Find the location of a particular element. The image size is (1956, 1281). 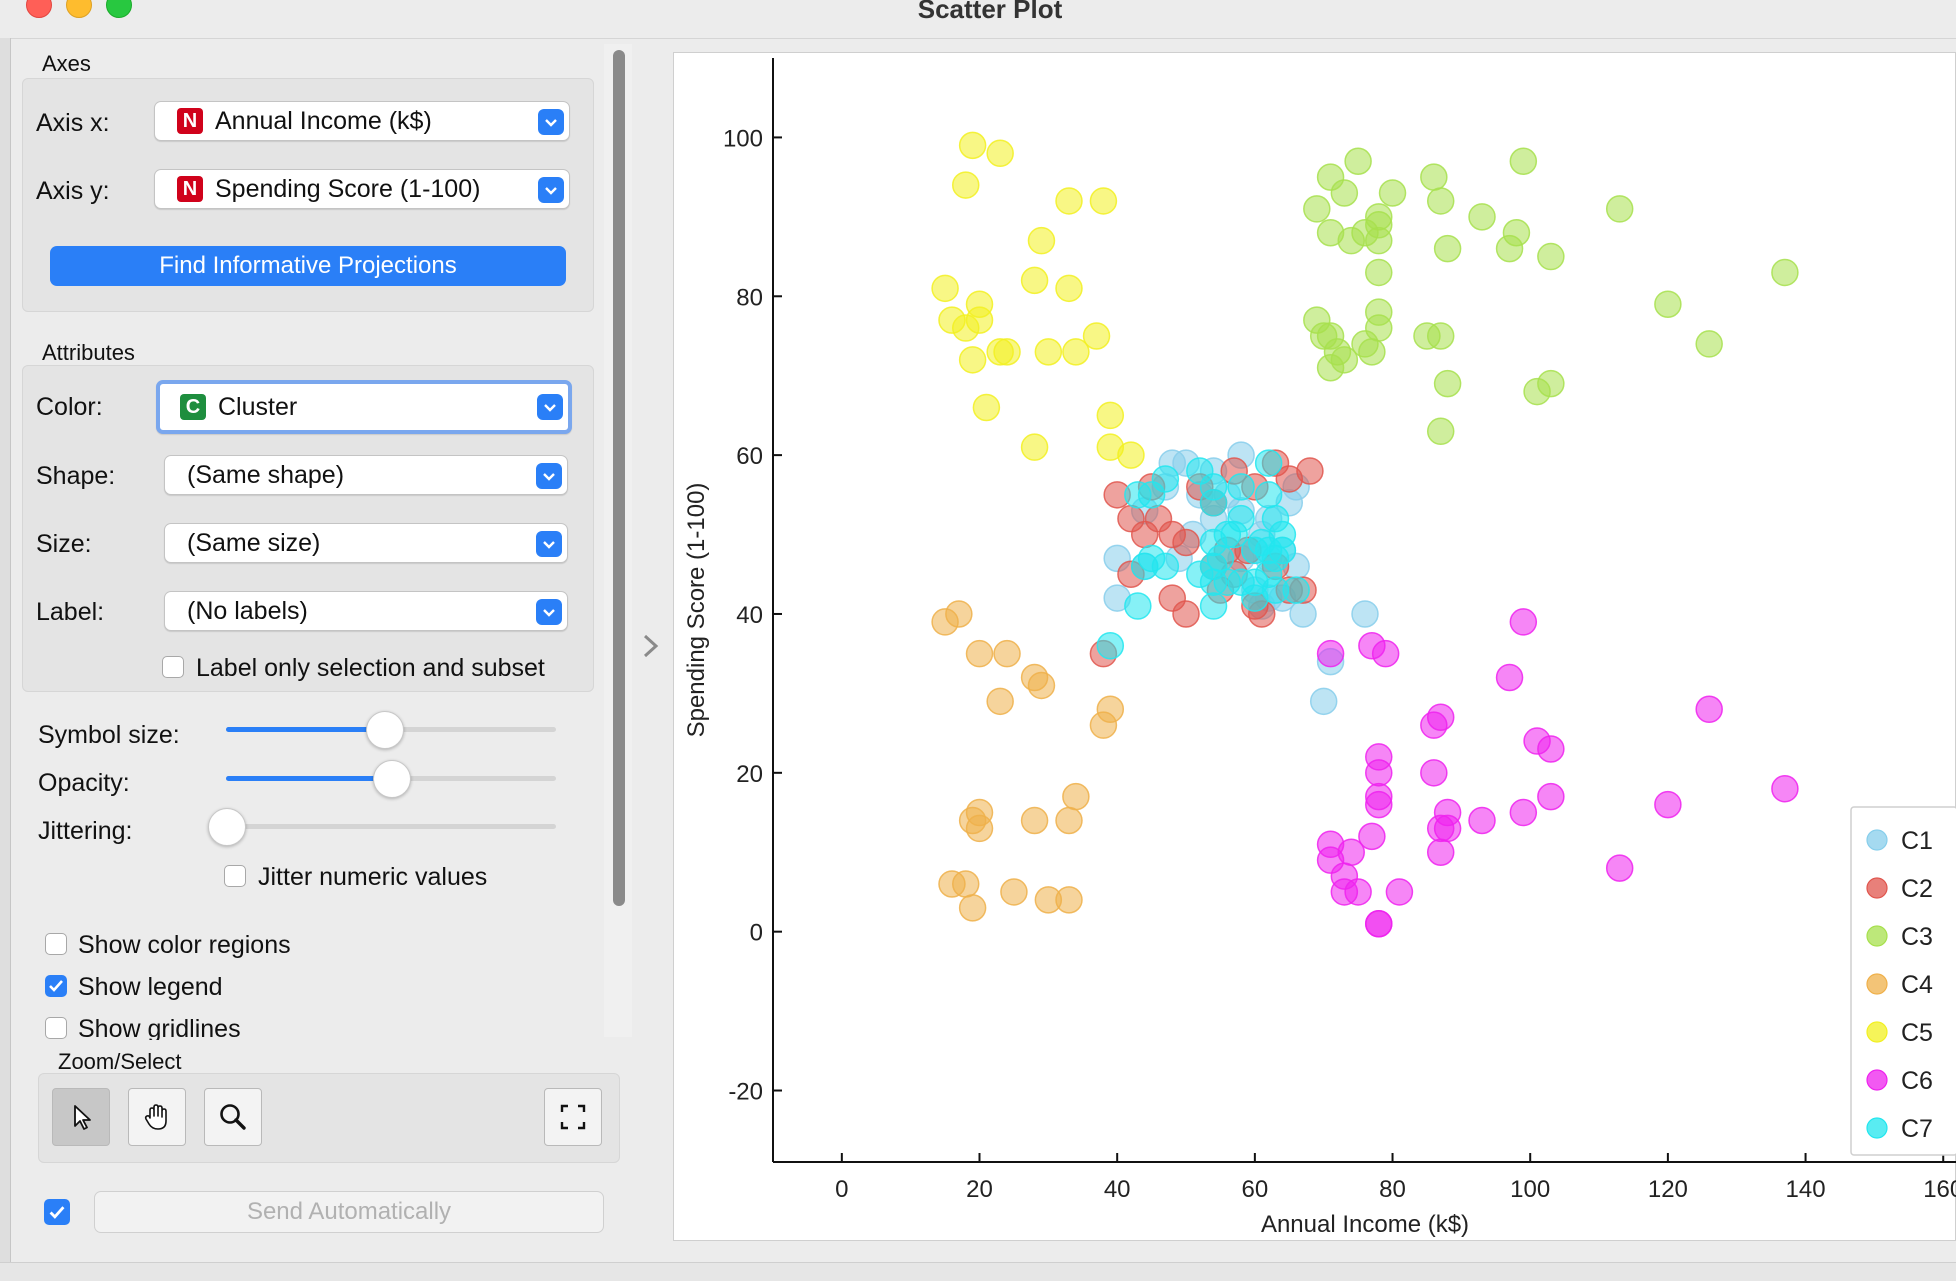

control-scroll-track is located at coordinates (618, 540).